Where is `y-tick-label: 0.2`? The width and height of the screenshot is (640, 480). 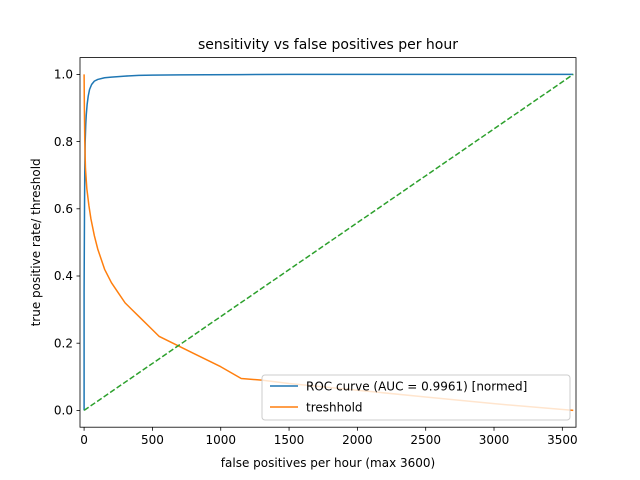 y-tick-label: 0.2 is located at coordinates (63, 343).